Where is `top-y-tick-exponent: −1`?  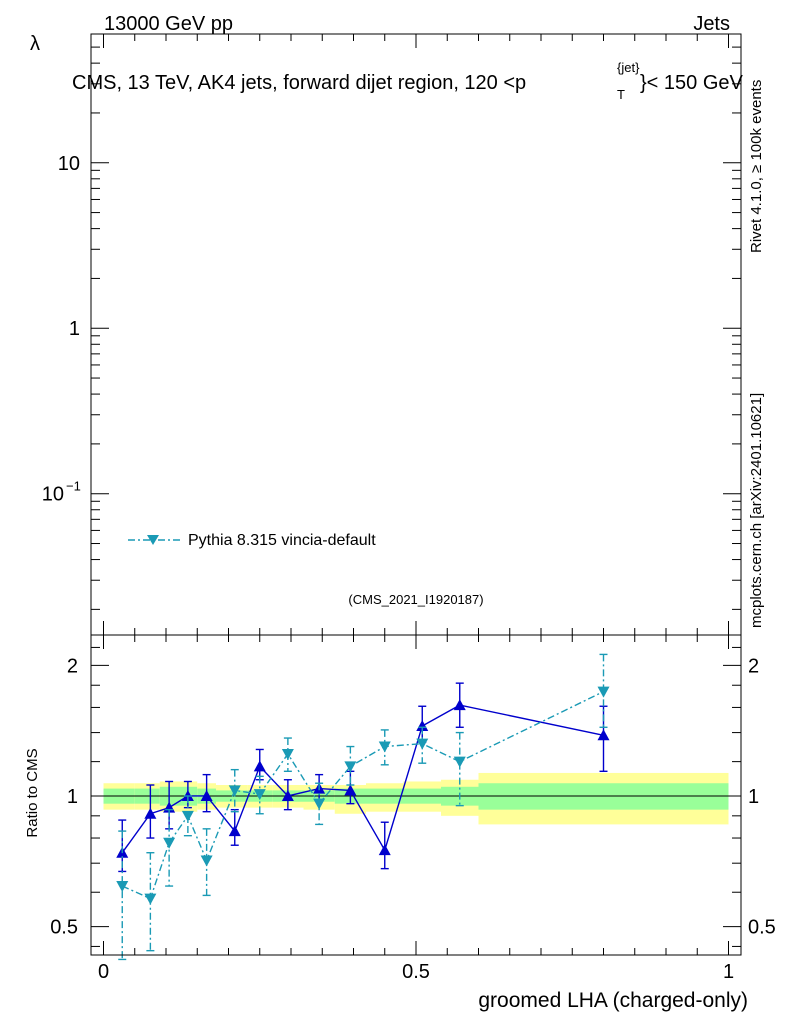 top-y-tick-exponent: −1 is located at coordinates (73, 486).